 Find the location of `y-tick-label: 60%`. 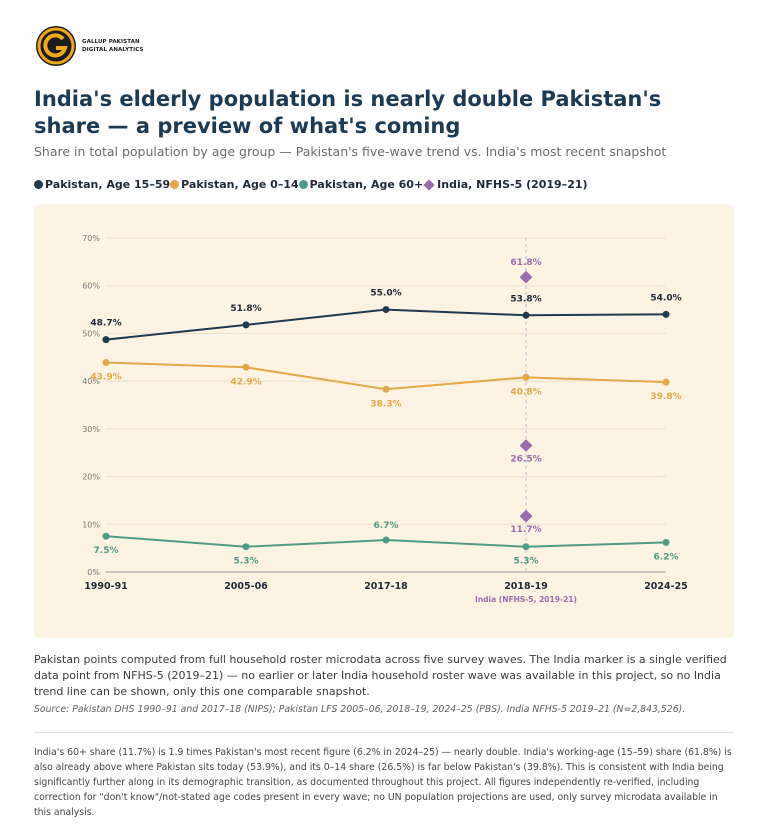

y-tick-label: 60% is located at coordinates (91, 286).